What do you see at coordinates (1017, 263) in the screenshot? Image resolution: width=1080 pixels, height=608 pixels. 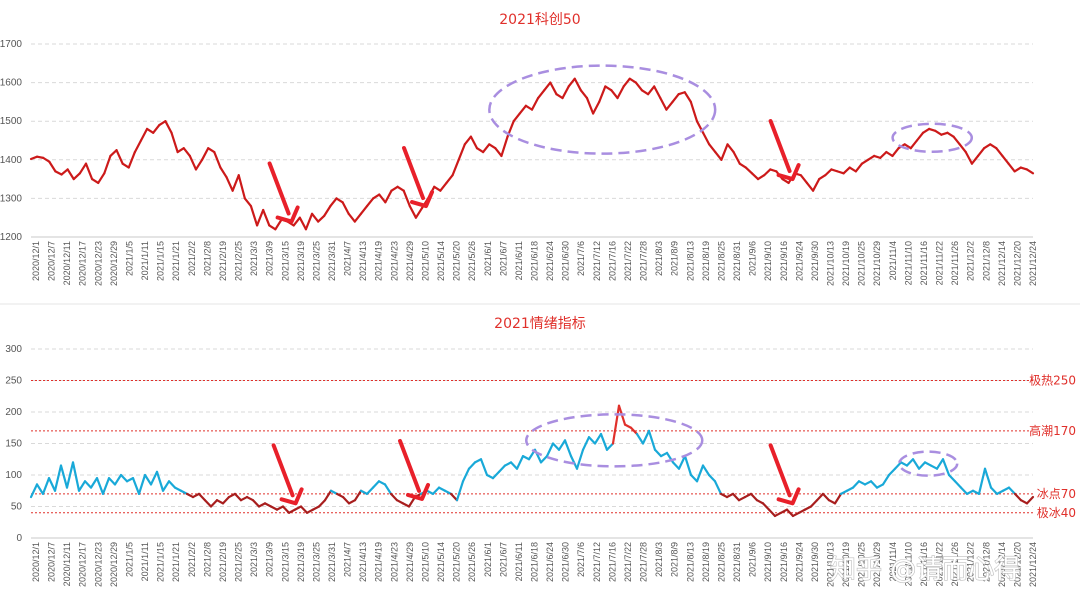 I see `x-tick-label: 2021/12/20` at bounding box center [1017, 263].